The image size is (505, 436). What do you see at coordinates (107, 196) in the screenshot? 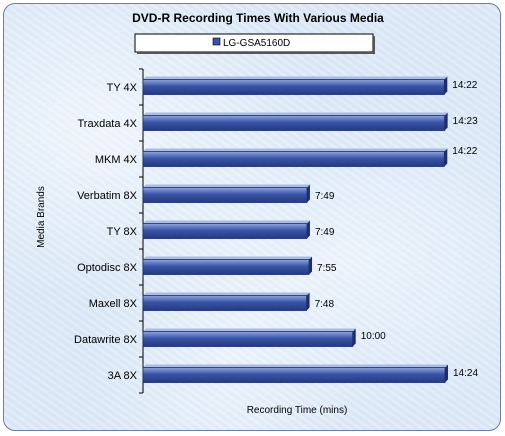
I see `y-tick-label: Verbatim 8X` at bounding box center [107, 196].